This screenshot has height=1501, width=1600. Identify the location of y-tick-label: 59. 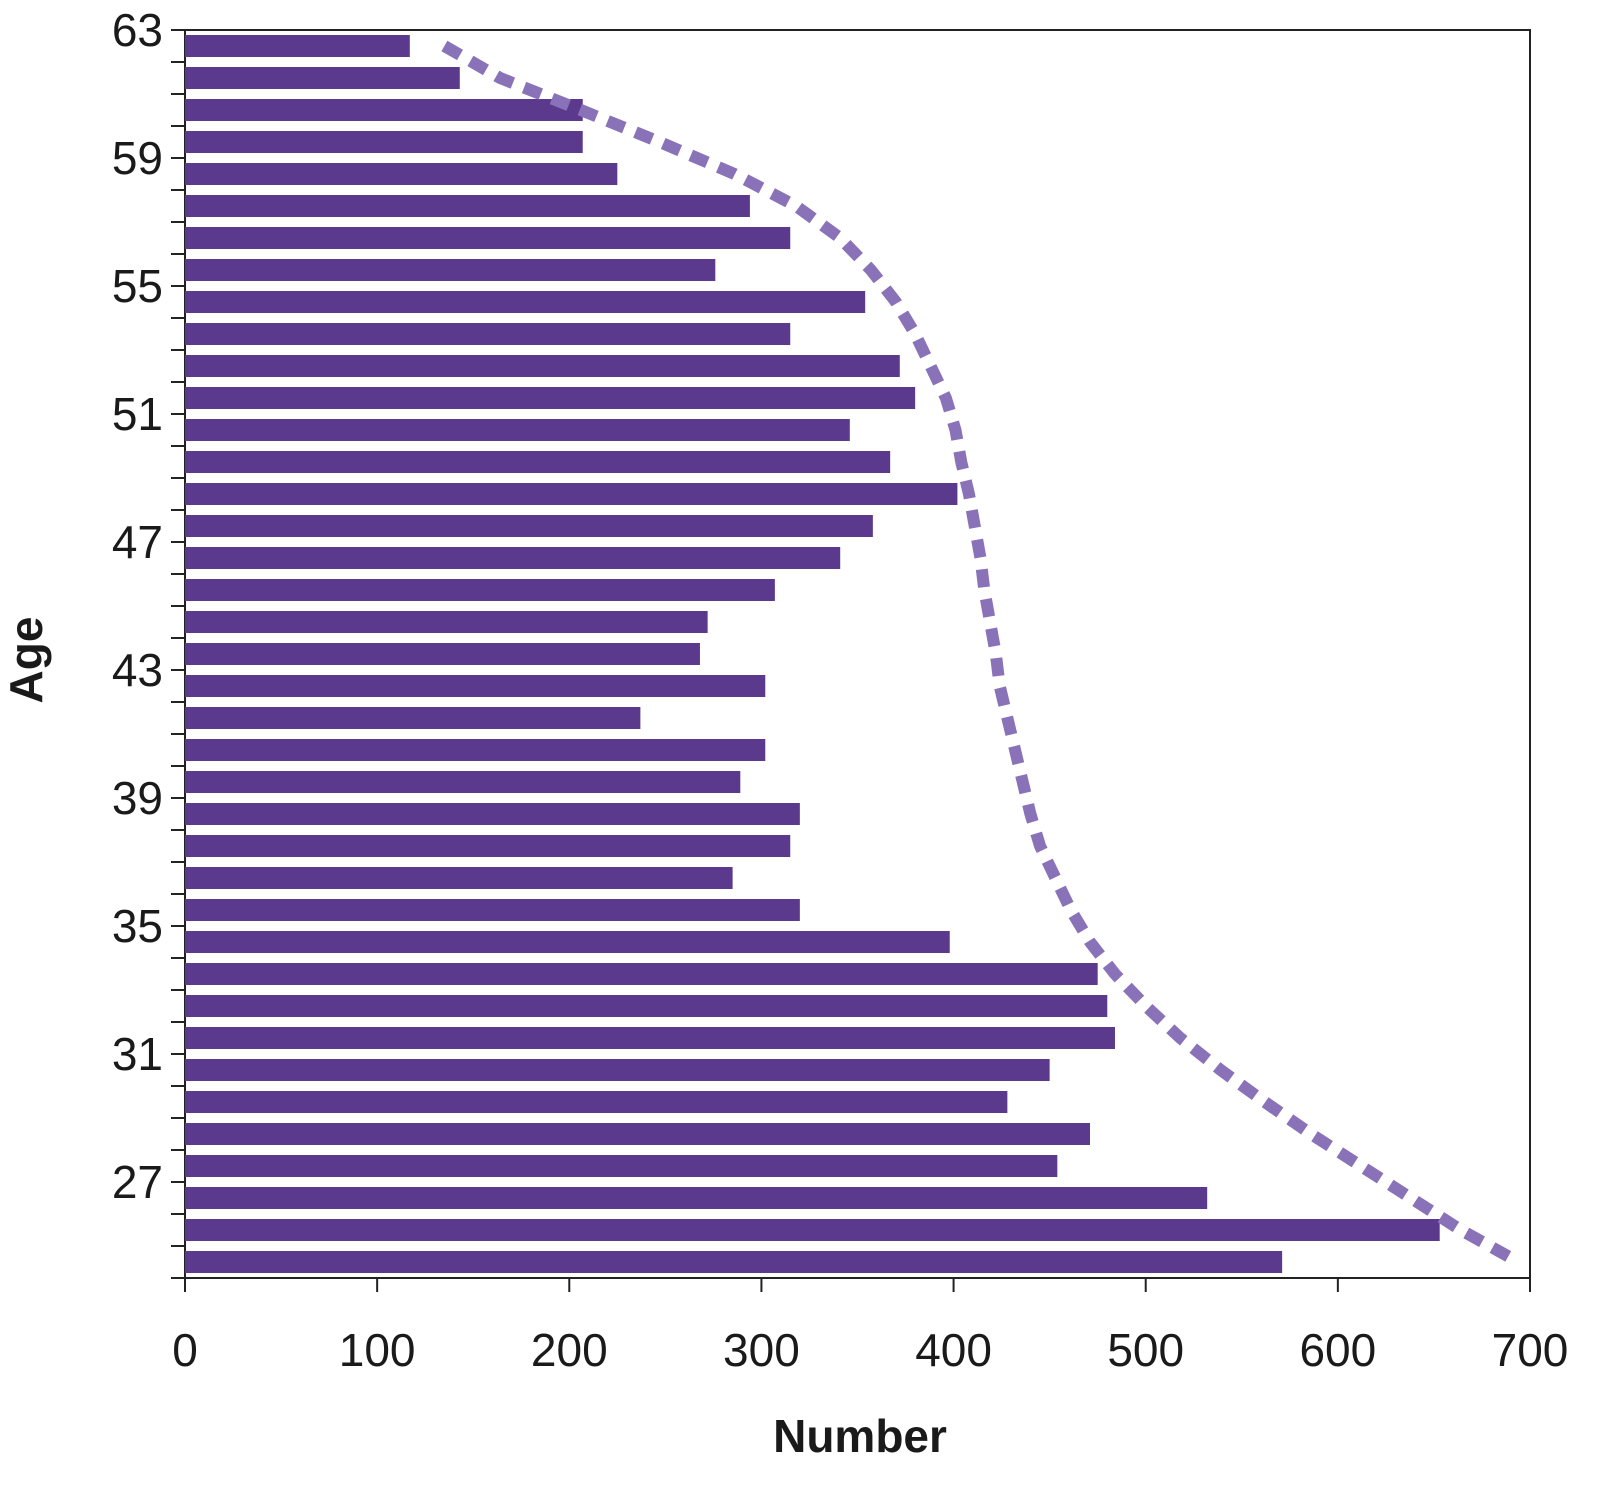
(137, 158).